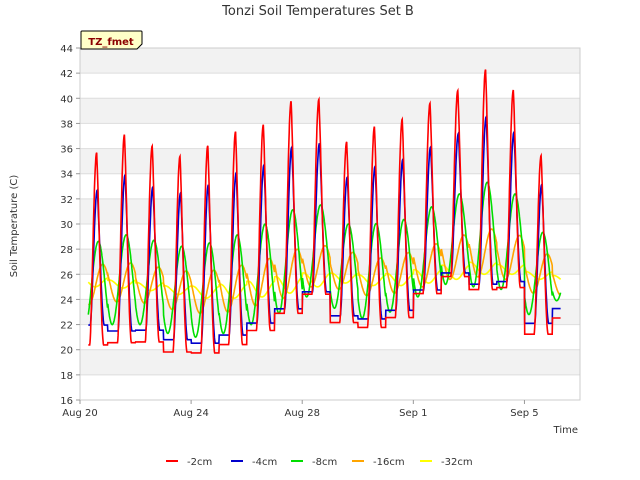 The width and height of the screenshot is (640, 480). Describe the element at coordinates (66, 225) in the screenshot. I see `y-tick-label: 30` at that location.